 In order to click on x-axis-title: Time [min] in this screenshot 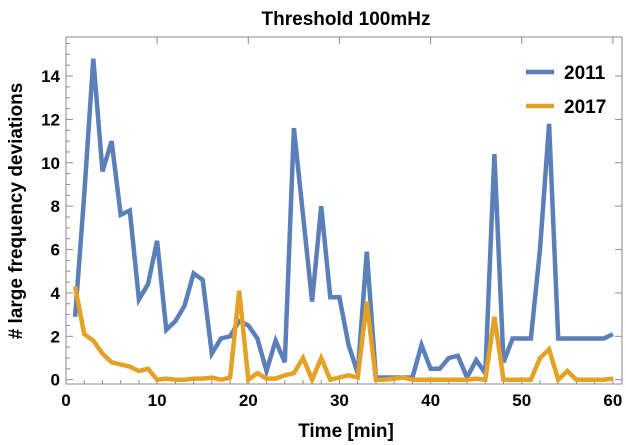, I will do `click(346, 431)`.